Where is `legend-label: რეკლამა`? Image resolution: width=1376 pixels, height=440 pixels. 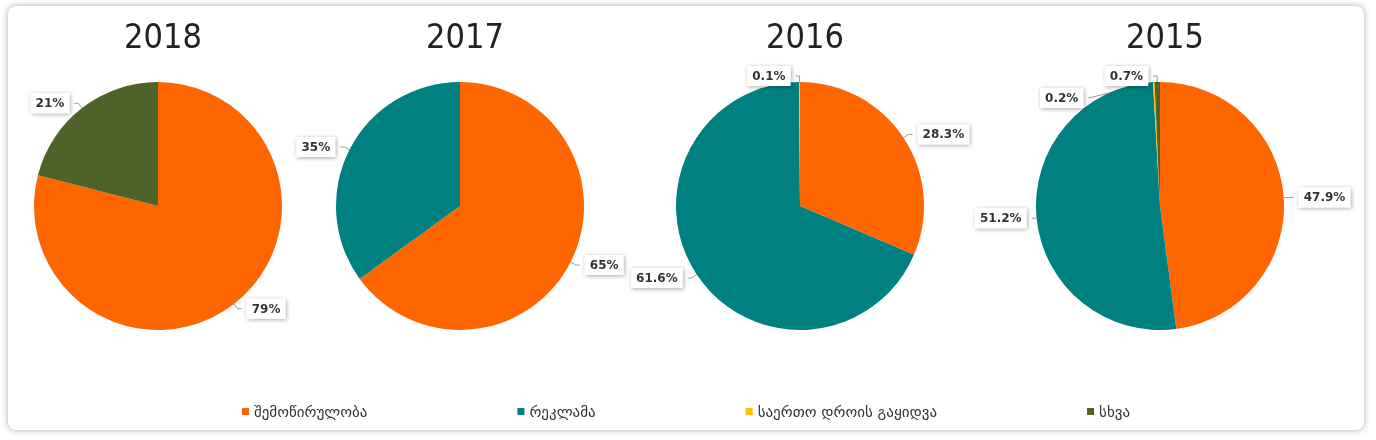
legend-label: რეკლამა is located at coordinates (562, 411).